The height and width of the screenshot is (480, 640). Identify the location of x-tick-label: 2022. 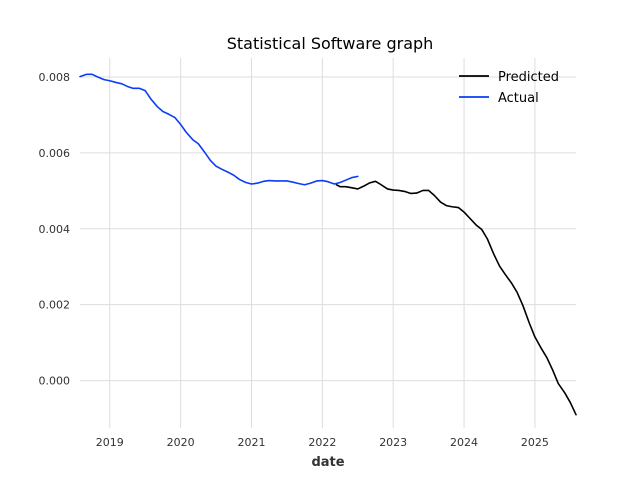
(322, 442).